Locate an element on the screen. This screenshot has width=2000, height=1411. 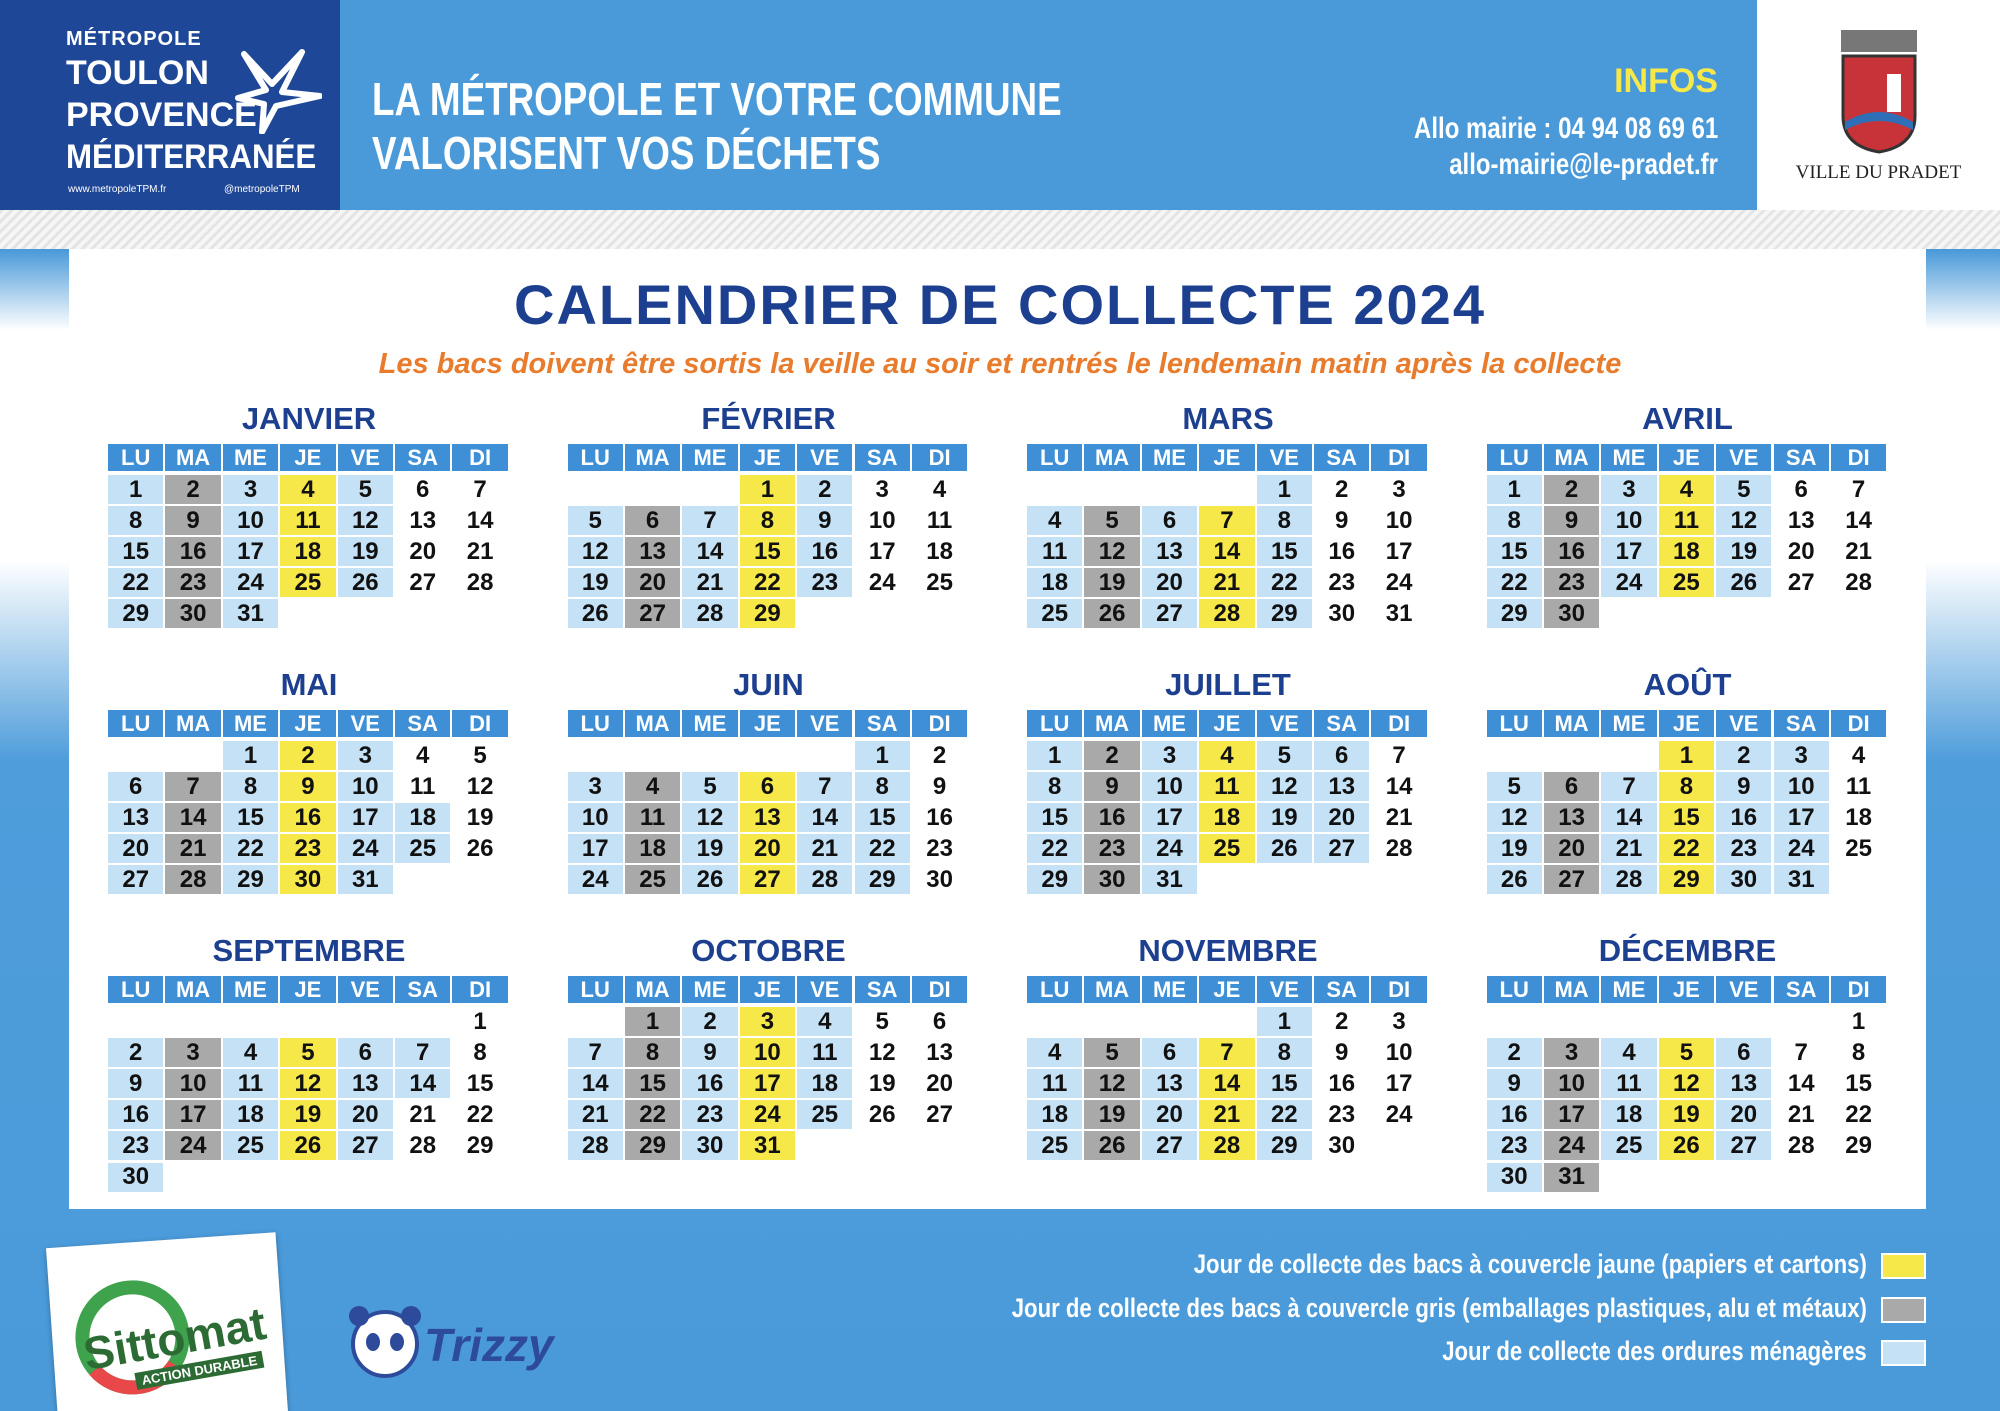
trizzy-name: Trizzy is located at coordinates (489, 1345).